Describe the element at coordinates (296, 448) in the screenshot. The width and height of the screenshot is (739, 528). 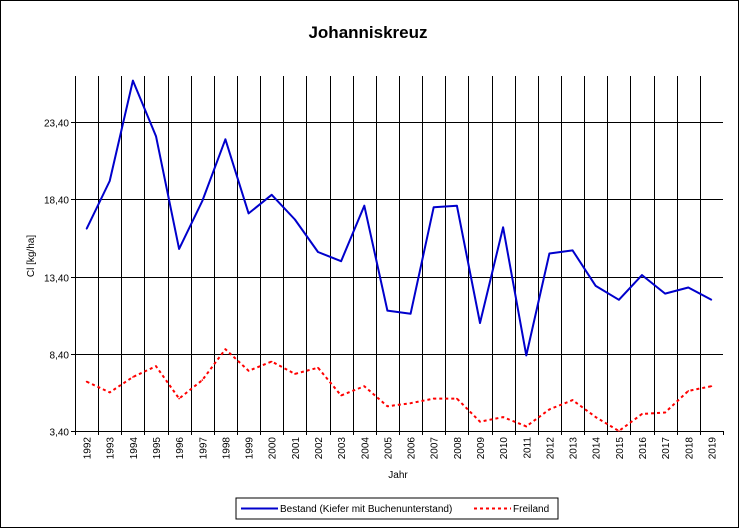
I see `x-tick-label: 2001` at that location.